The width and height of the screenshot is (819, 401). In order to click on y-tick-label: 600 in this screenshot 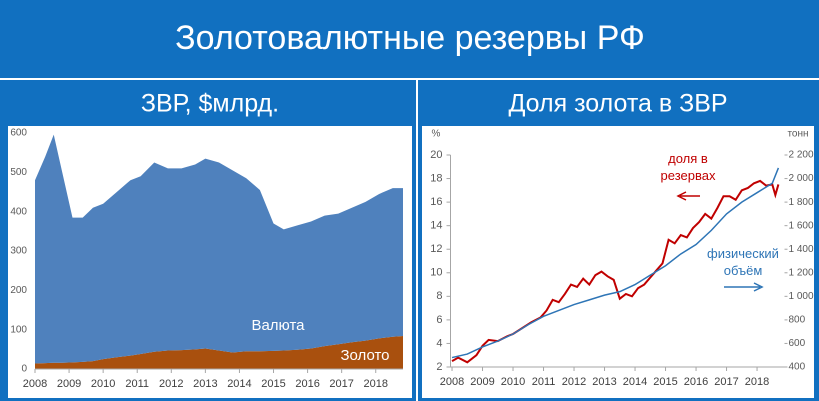, I will do `click(18, 133)`.